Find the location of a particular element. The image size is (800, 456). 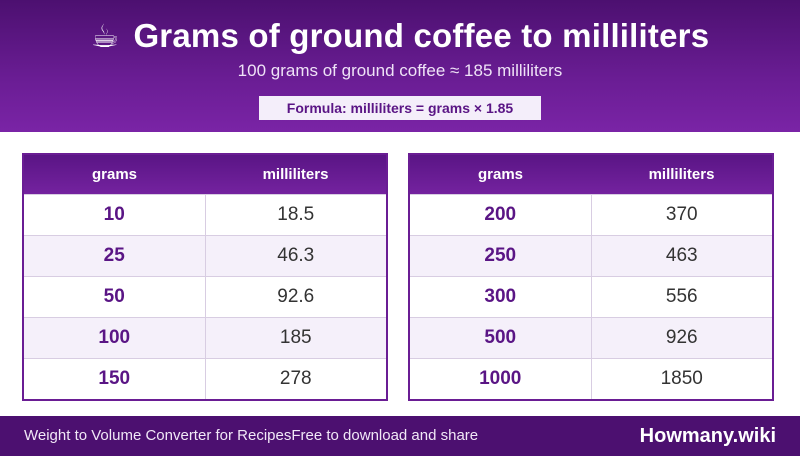

milliliters-cell: 556 is located at coordinates (681, 296).